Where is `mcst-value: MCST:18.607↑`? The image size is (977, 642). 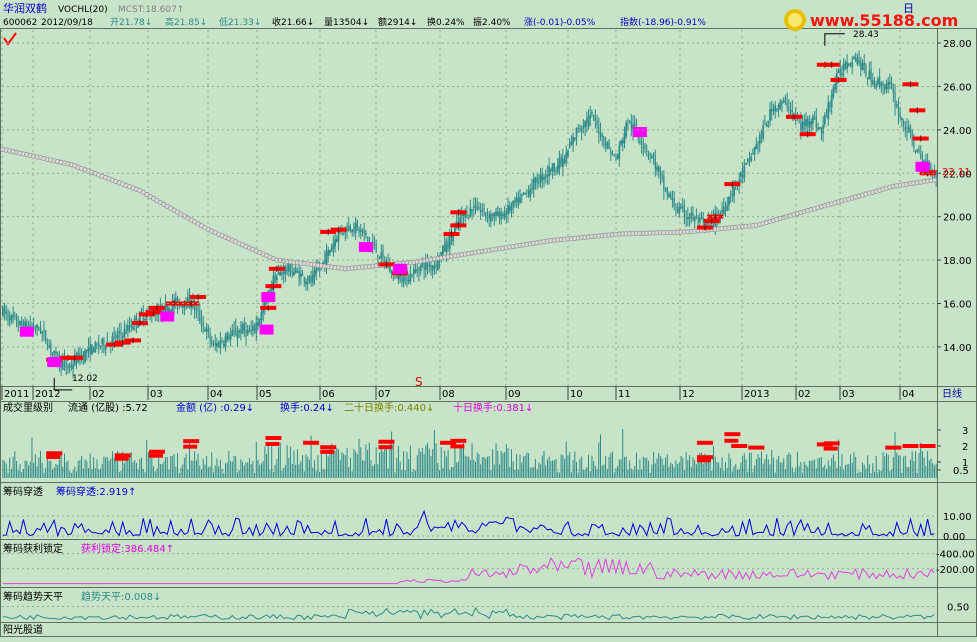
mcst-value: MCST:18.607↑ is located at coordinates (151, 10).